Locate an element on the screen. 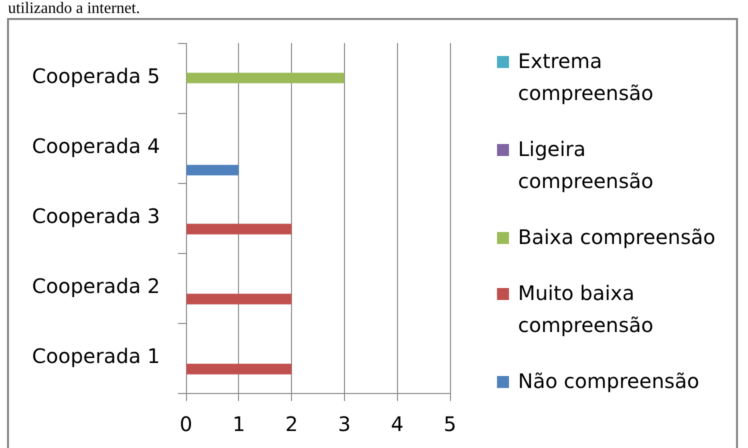 This screenshot has width=748, height=448. legend-label: Não compreensão is located at coordinates (609, 381).